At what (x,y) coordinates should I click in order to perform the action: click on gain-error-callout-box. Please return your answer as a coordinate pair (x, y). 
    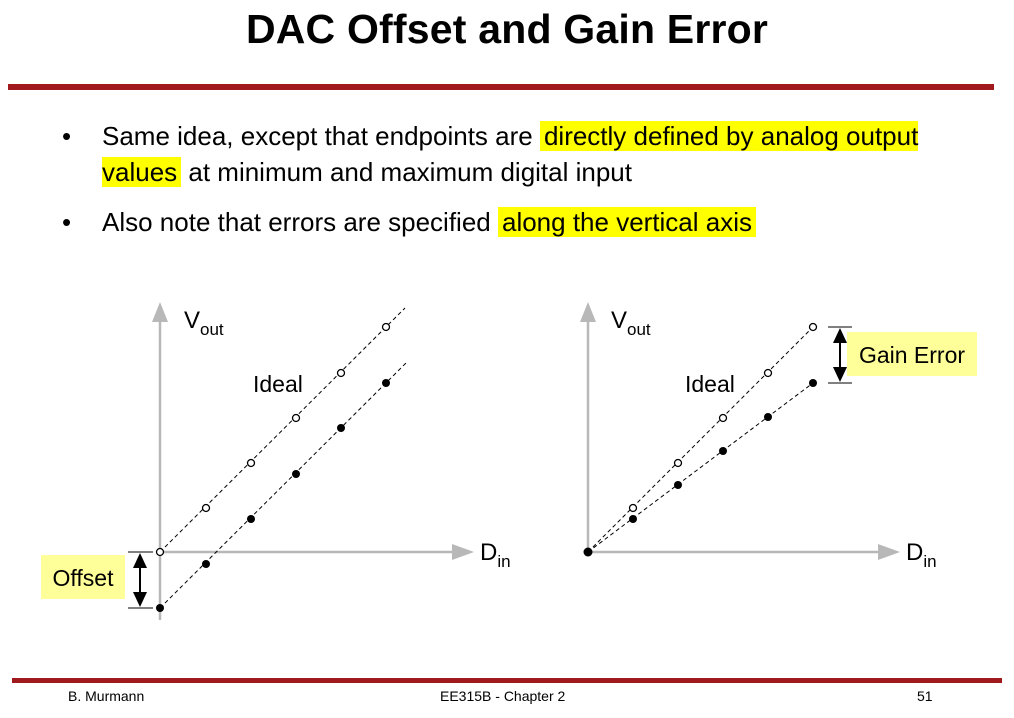
    Looking at the image, I should click on (912, 354).